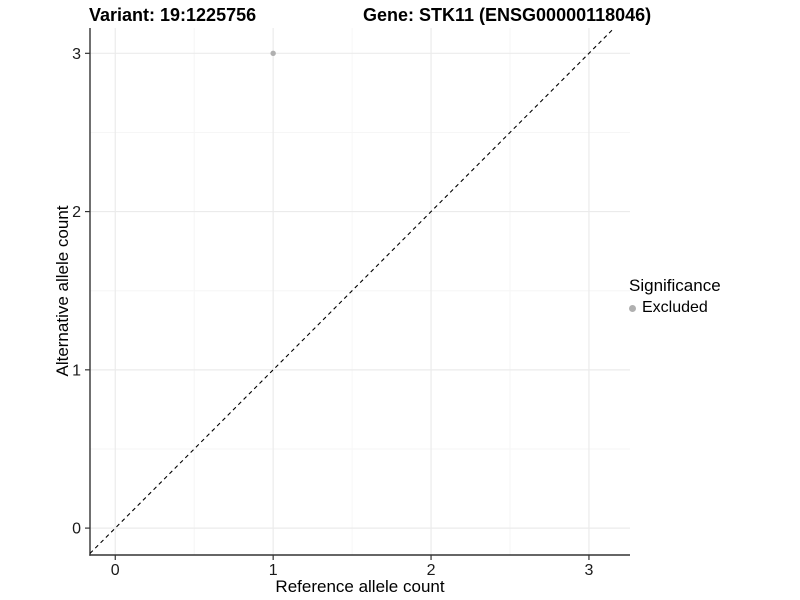 This screenshot has width=800, height=600. What do you see at coordinates (507, 15) in the screenshot?
I see `gene-title: Gene: STK11 (ENSG00000118046)` at bounding box center [507, 15].